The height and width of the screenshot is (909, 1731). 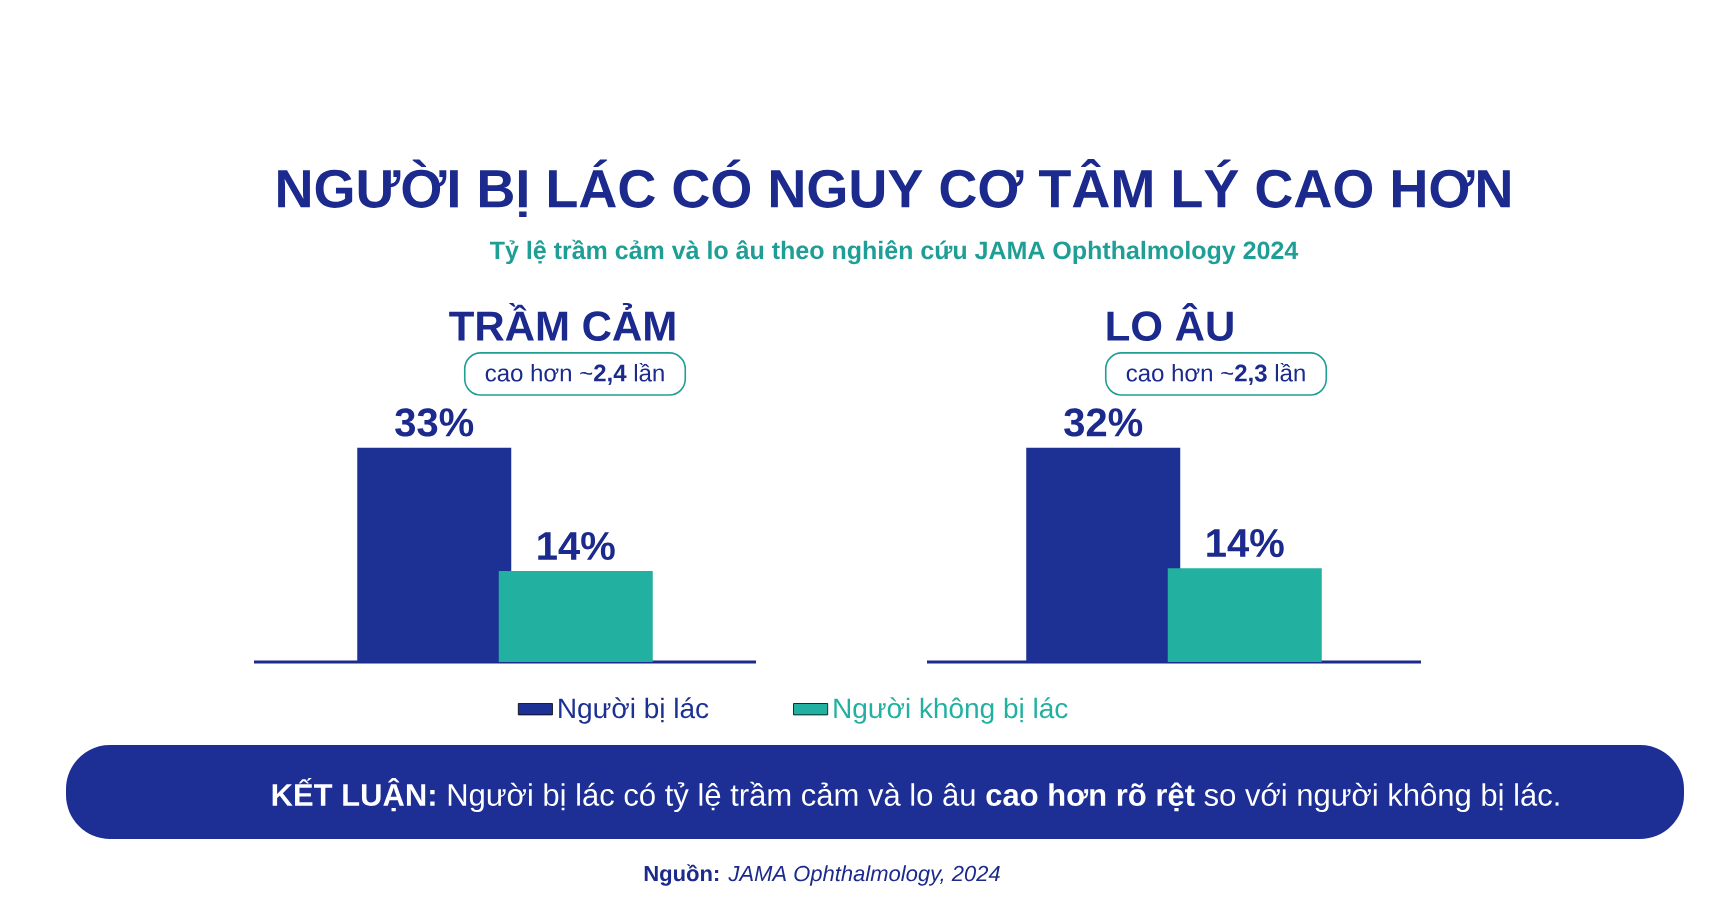 I want to click on chart-subtitle: cao hơn ~2,3 lần, so click(x=1215, y=374).